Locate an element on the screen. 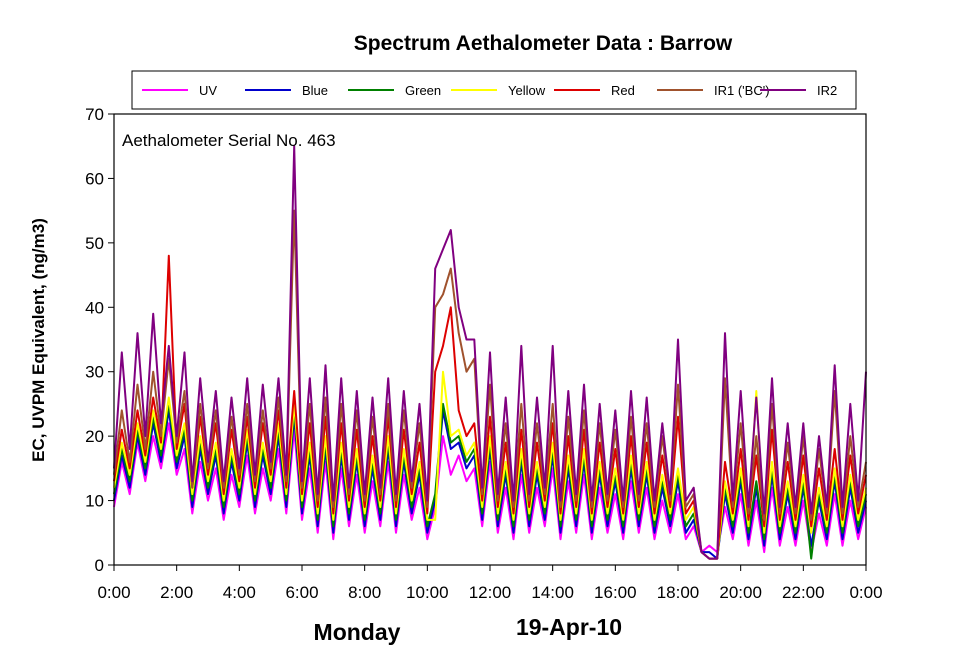 The width and height of the screenshot is (968, 661). y-tick-label: 30 is located at coordinates (94, 372).